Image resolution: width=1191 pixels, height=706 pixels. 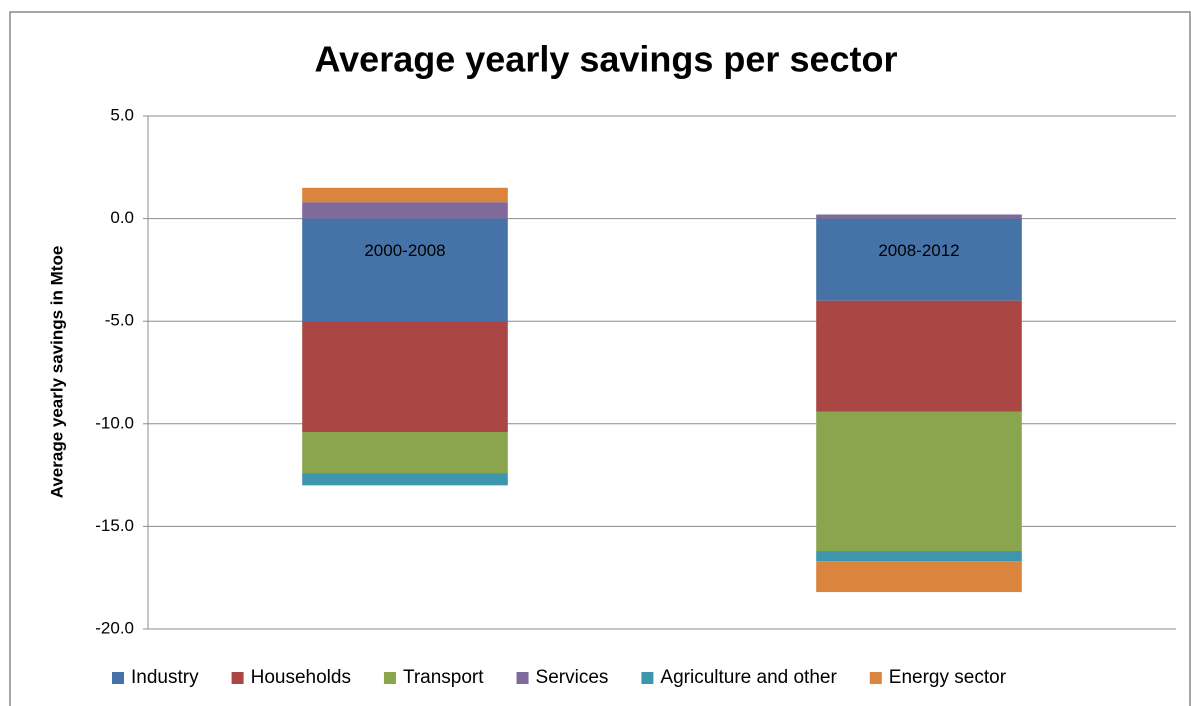 What do you see at coordinates (114, 525) in the screenshot?
I see `y-tick-label: -15.0` at bounding box center [114, 525].